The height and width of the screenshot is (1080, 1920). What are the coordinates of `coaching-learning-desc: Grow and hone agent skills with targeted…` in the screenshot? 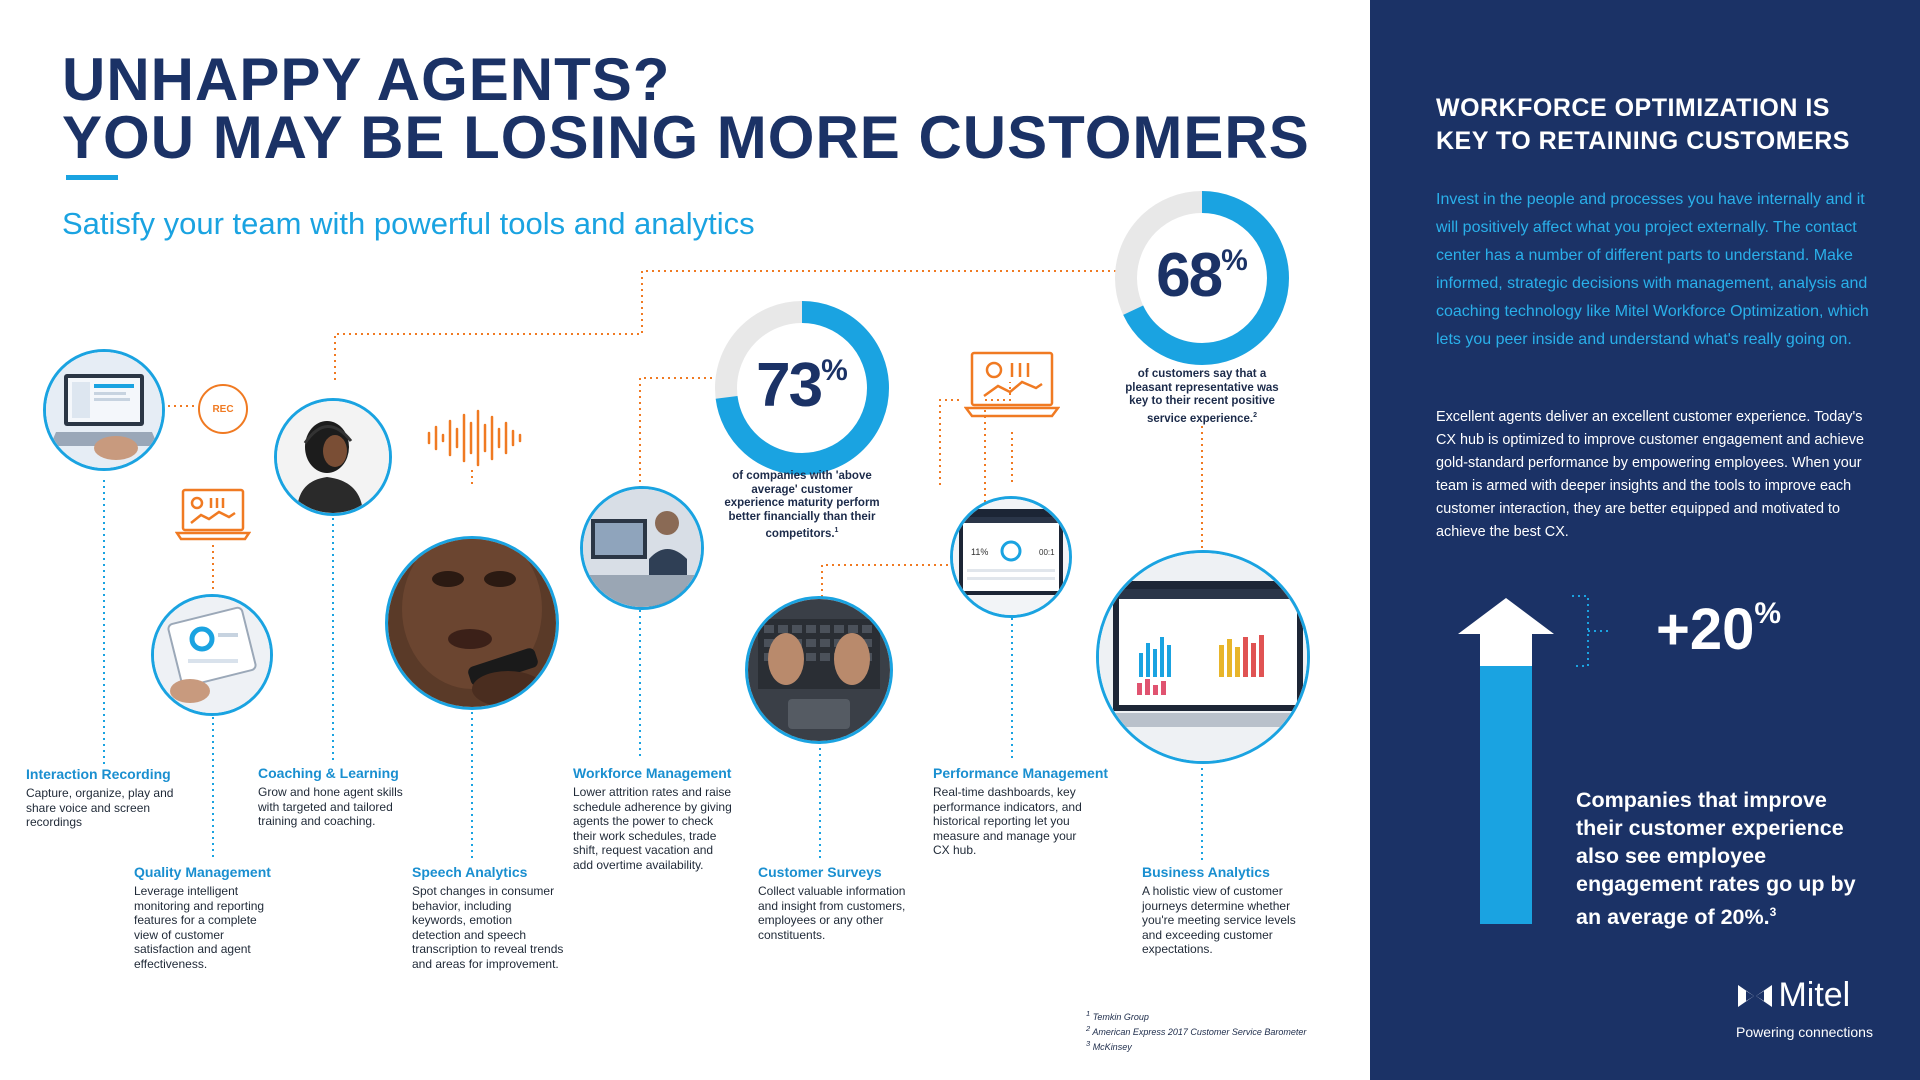 It's located at (330, 807).